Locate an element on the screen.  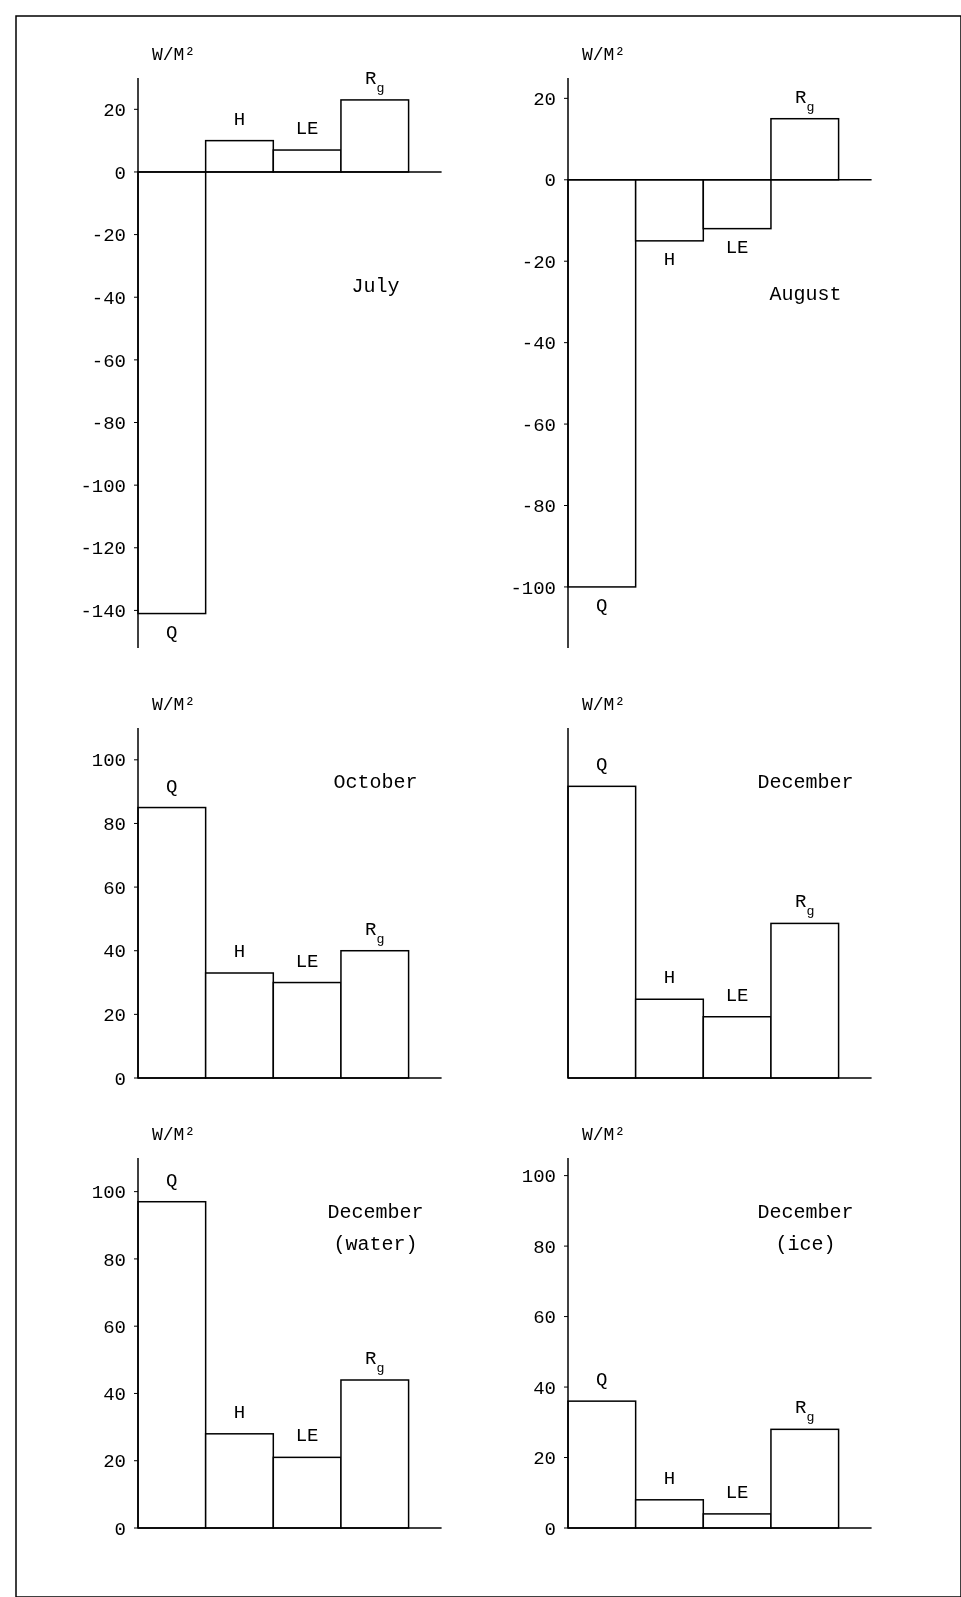
text: October is located at coordinates (375, 782).